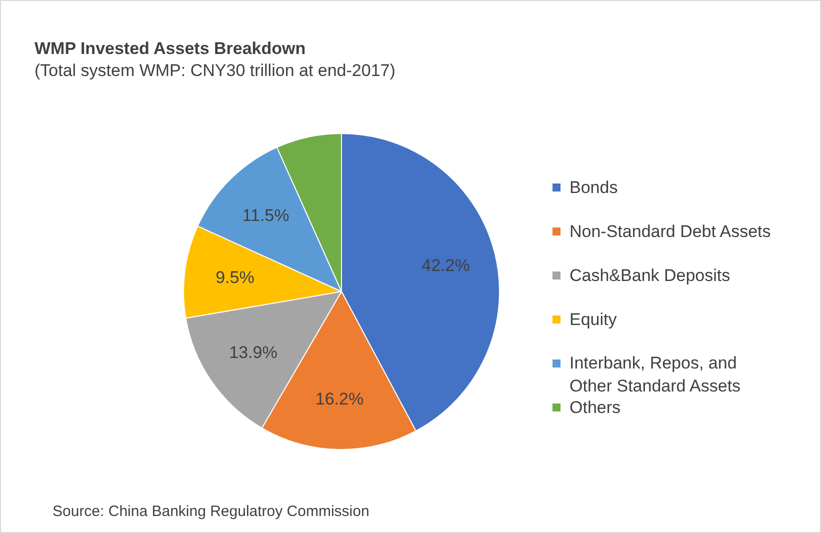 The height and width of the screenshot is (533, 821). What do you see at coordinates (253, 352) in the screenshot?
I see `data-label: 13.9%` at bounding box center [253, 352].